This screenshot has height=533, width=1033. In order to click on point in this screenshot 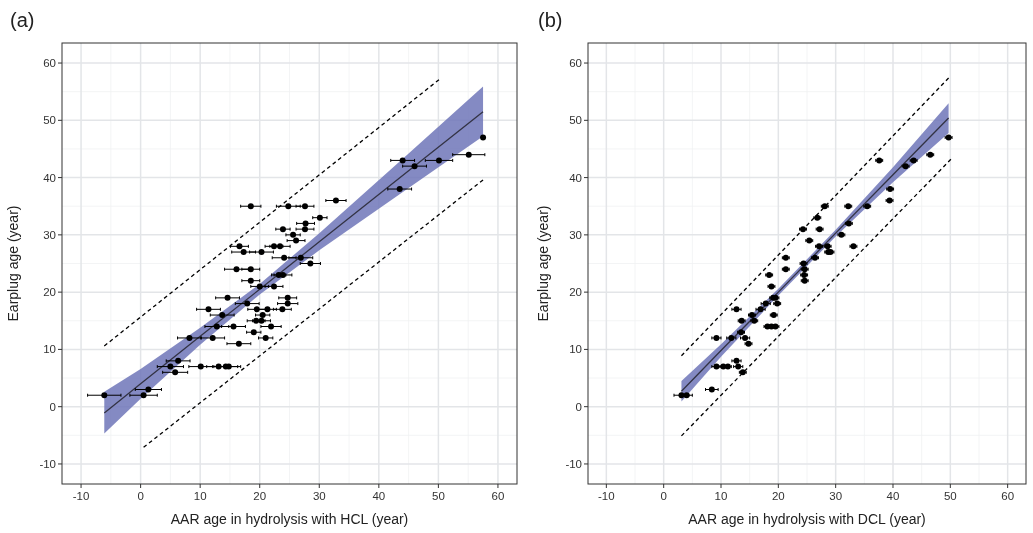, I will do `click(711, 389)`.